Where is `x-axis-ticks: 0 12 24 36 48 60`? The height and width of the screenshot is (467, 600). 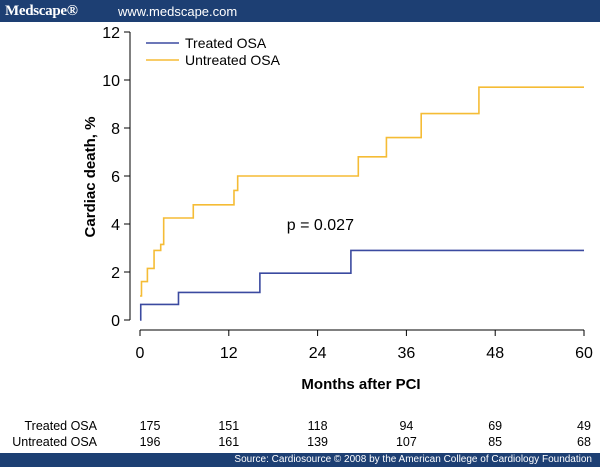 x-axis-ticks: 0 12 24 36 48 60 is located at coordinates (364, 346).